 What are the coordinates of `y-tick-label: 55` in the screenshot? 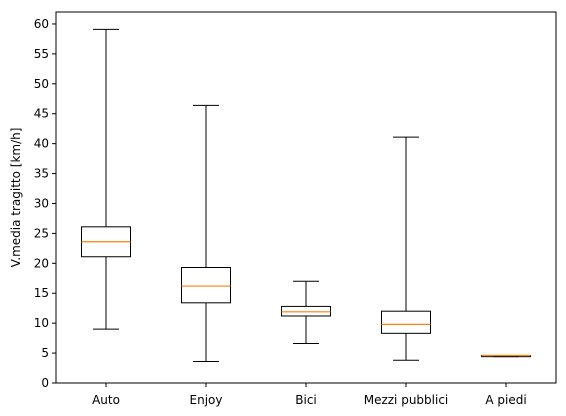 It's located at (41, 54).